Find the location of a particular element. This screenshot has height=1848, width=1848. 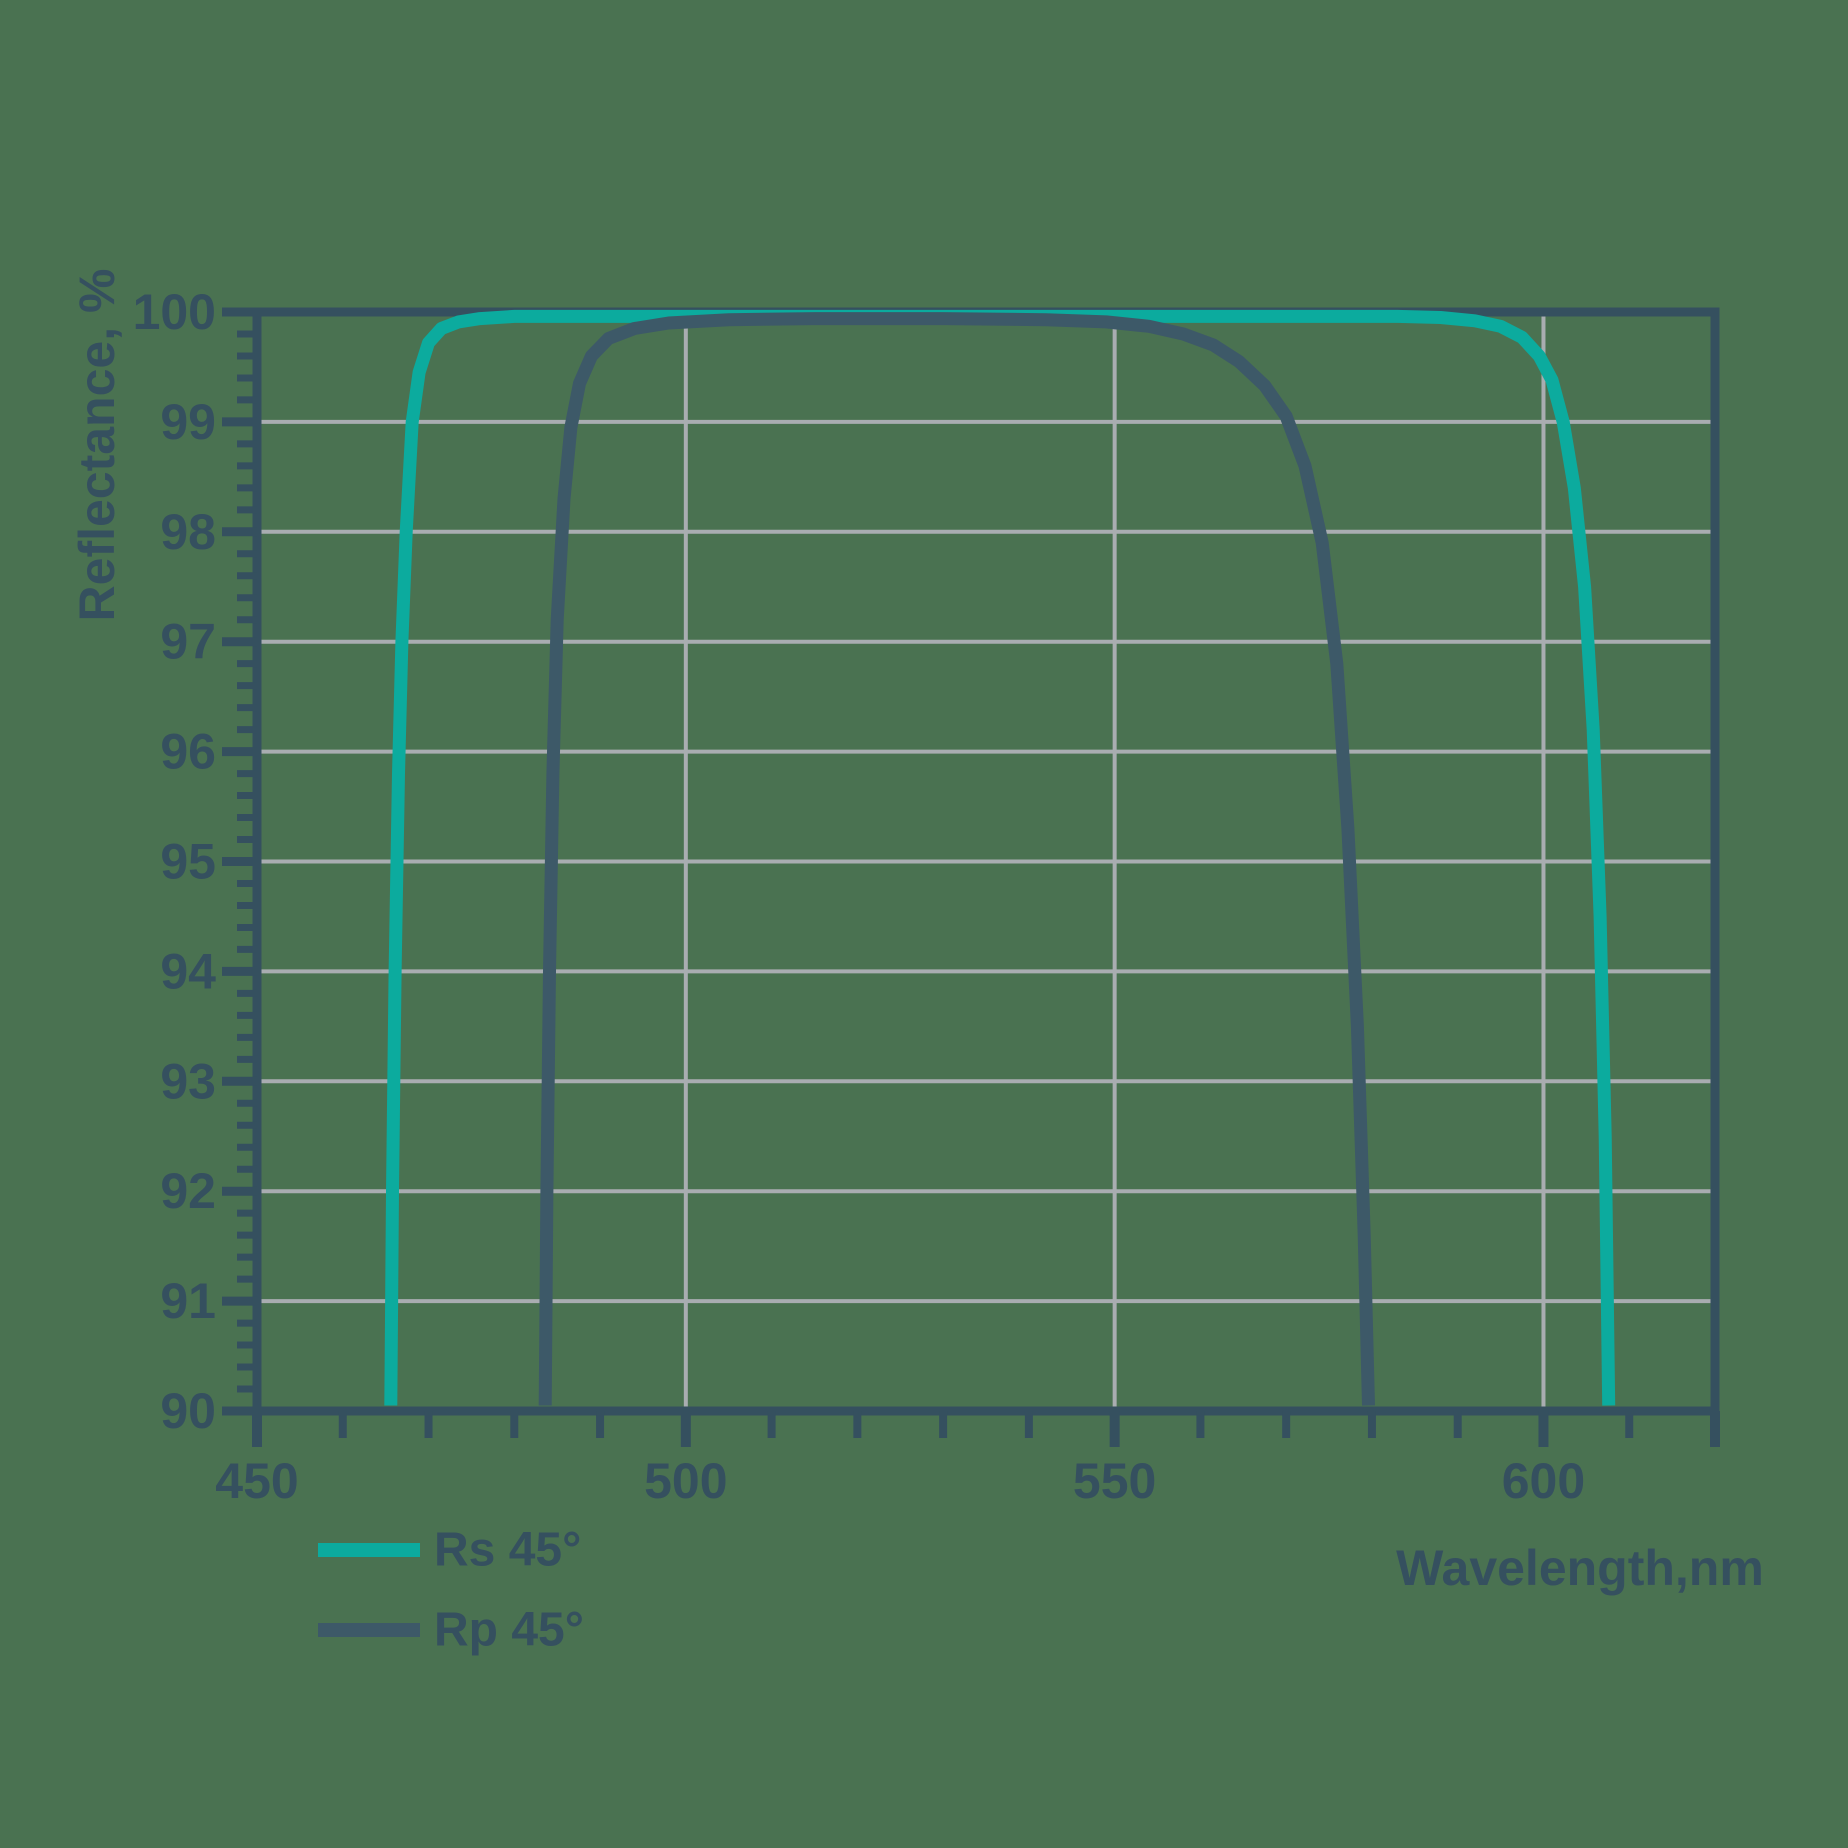

y-tick-label-91: 91 is located at coordinates (188, 1301).